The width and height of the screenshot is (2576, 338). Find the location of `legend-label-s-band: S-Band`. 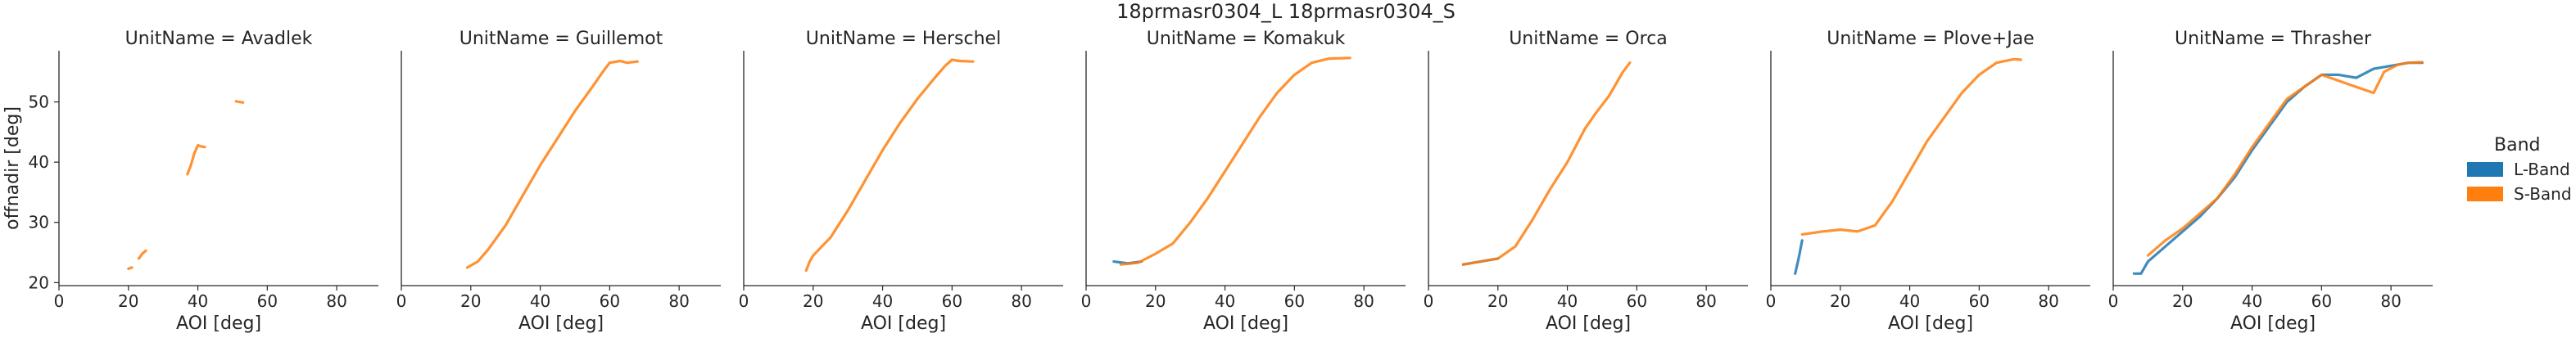

legend-label-s-band: S-Band is located at coordinates (2543, 194).